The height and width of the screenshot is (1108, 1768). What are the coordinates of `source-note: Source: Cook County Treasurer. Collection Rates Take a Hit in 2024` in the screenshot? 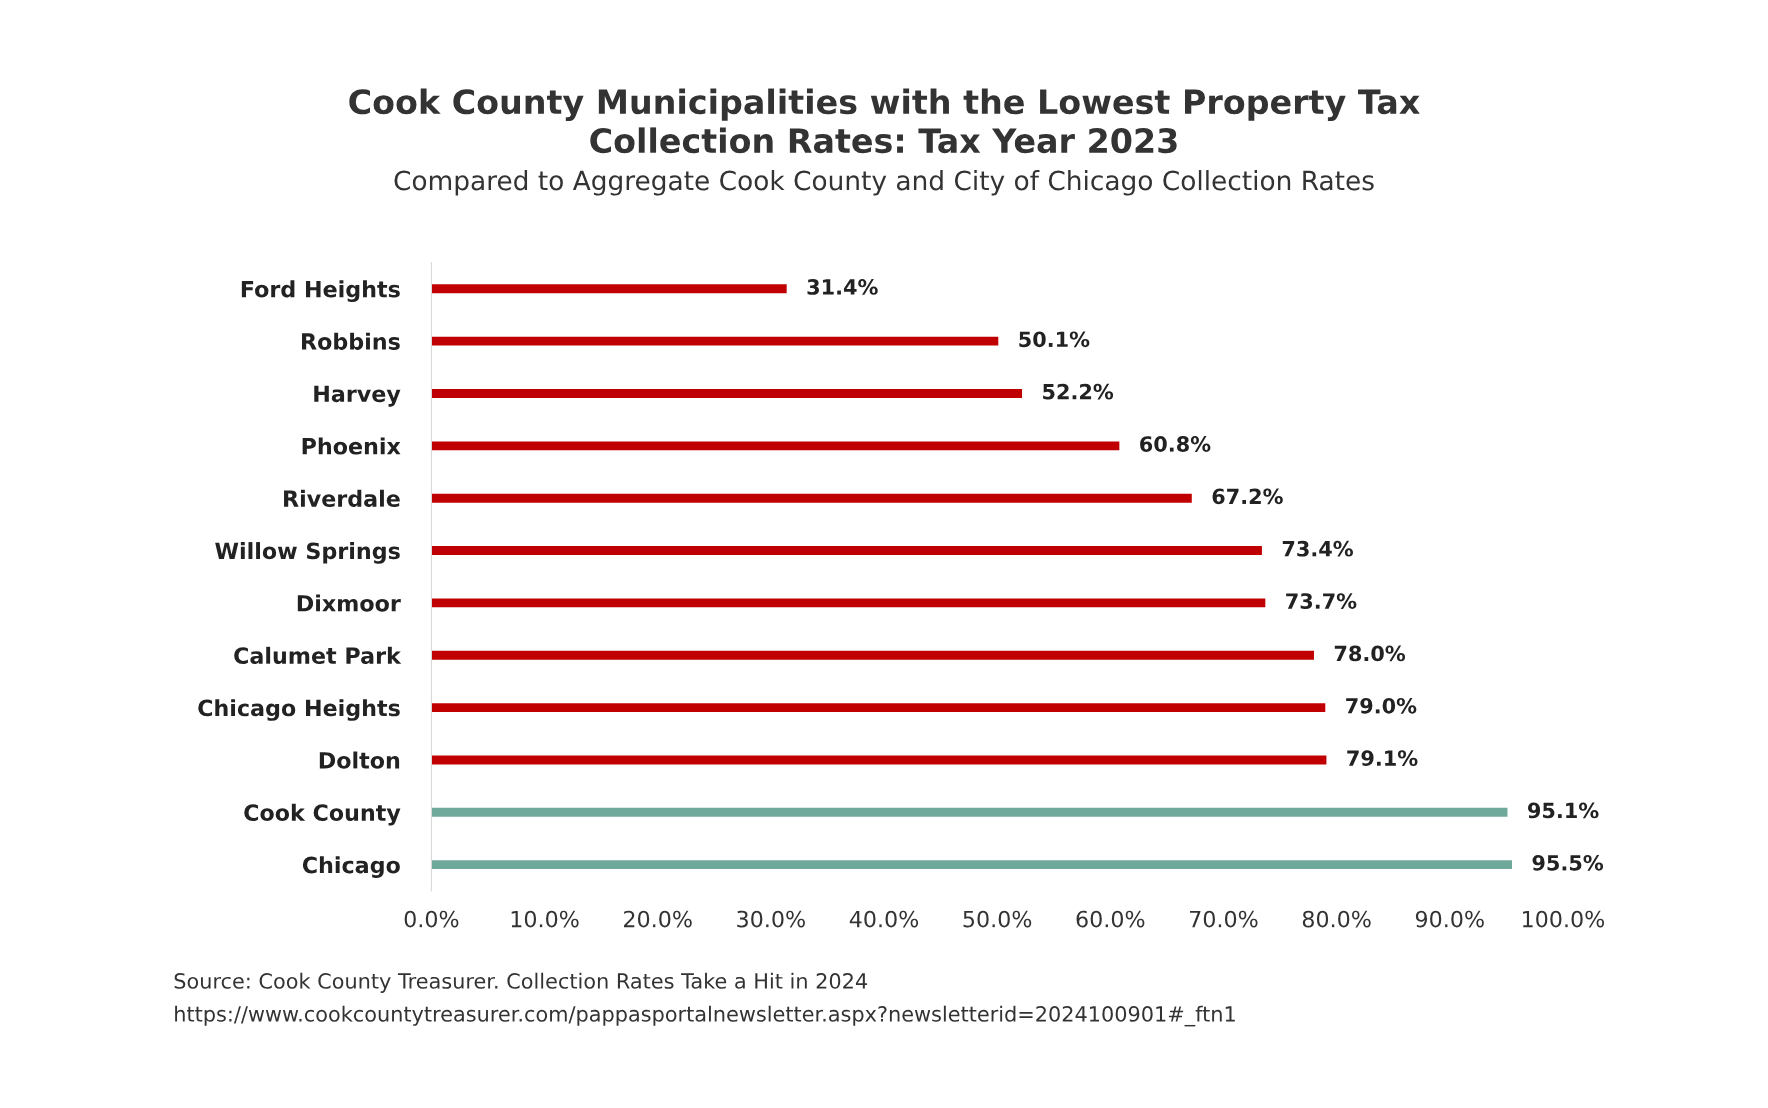 It's located at (521, 982).